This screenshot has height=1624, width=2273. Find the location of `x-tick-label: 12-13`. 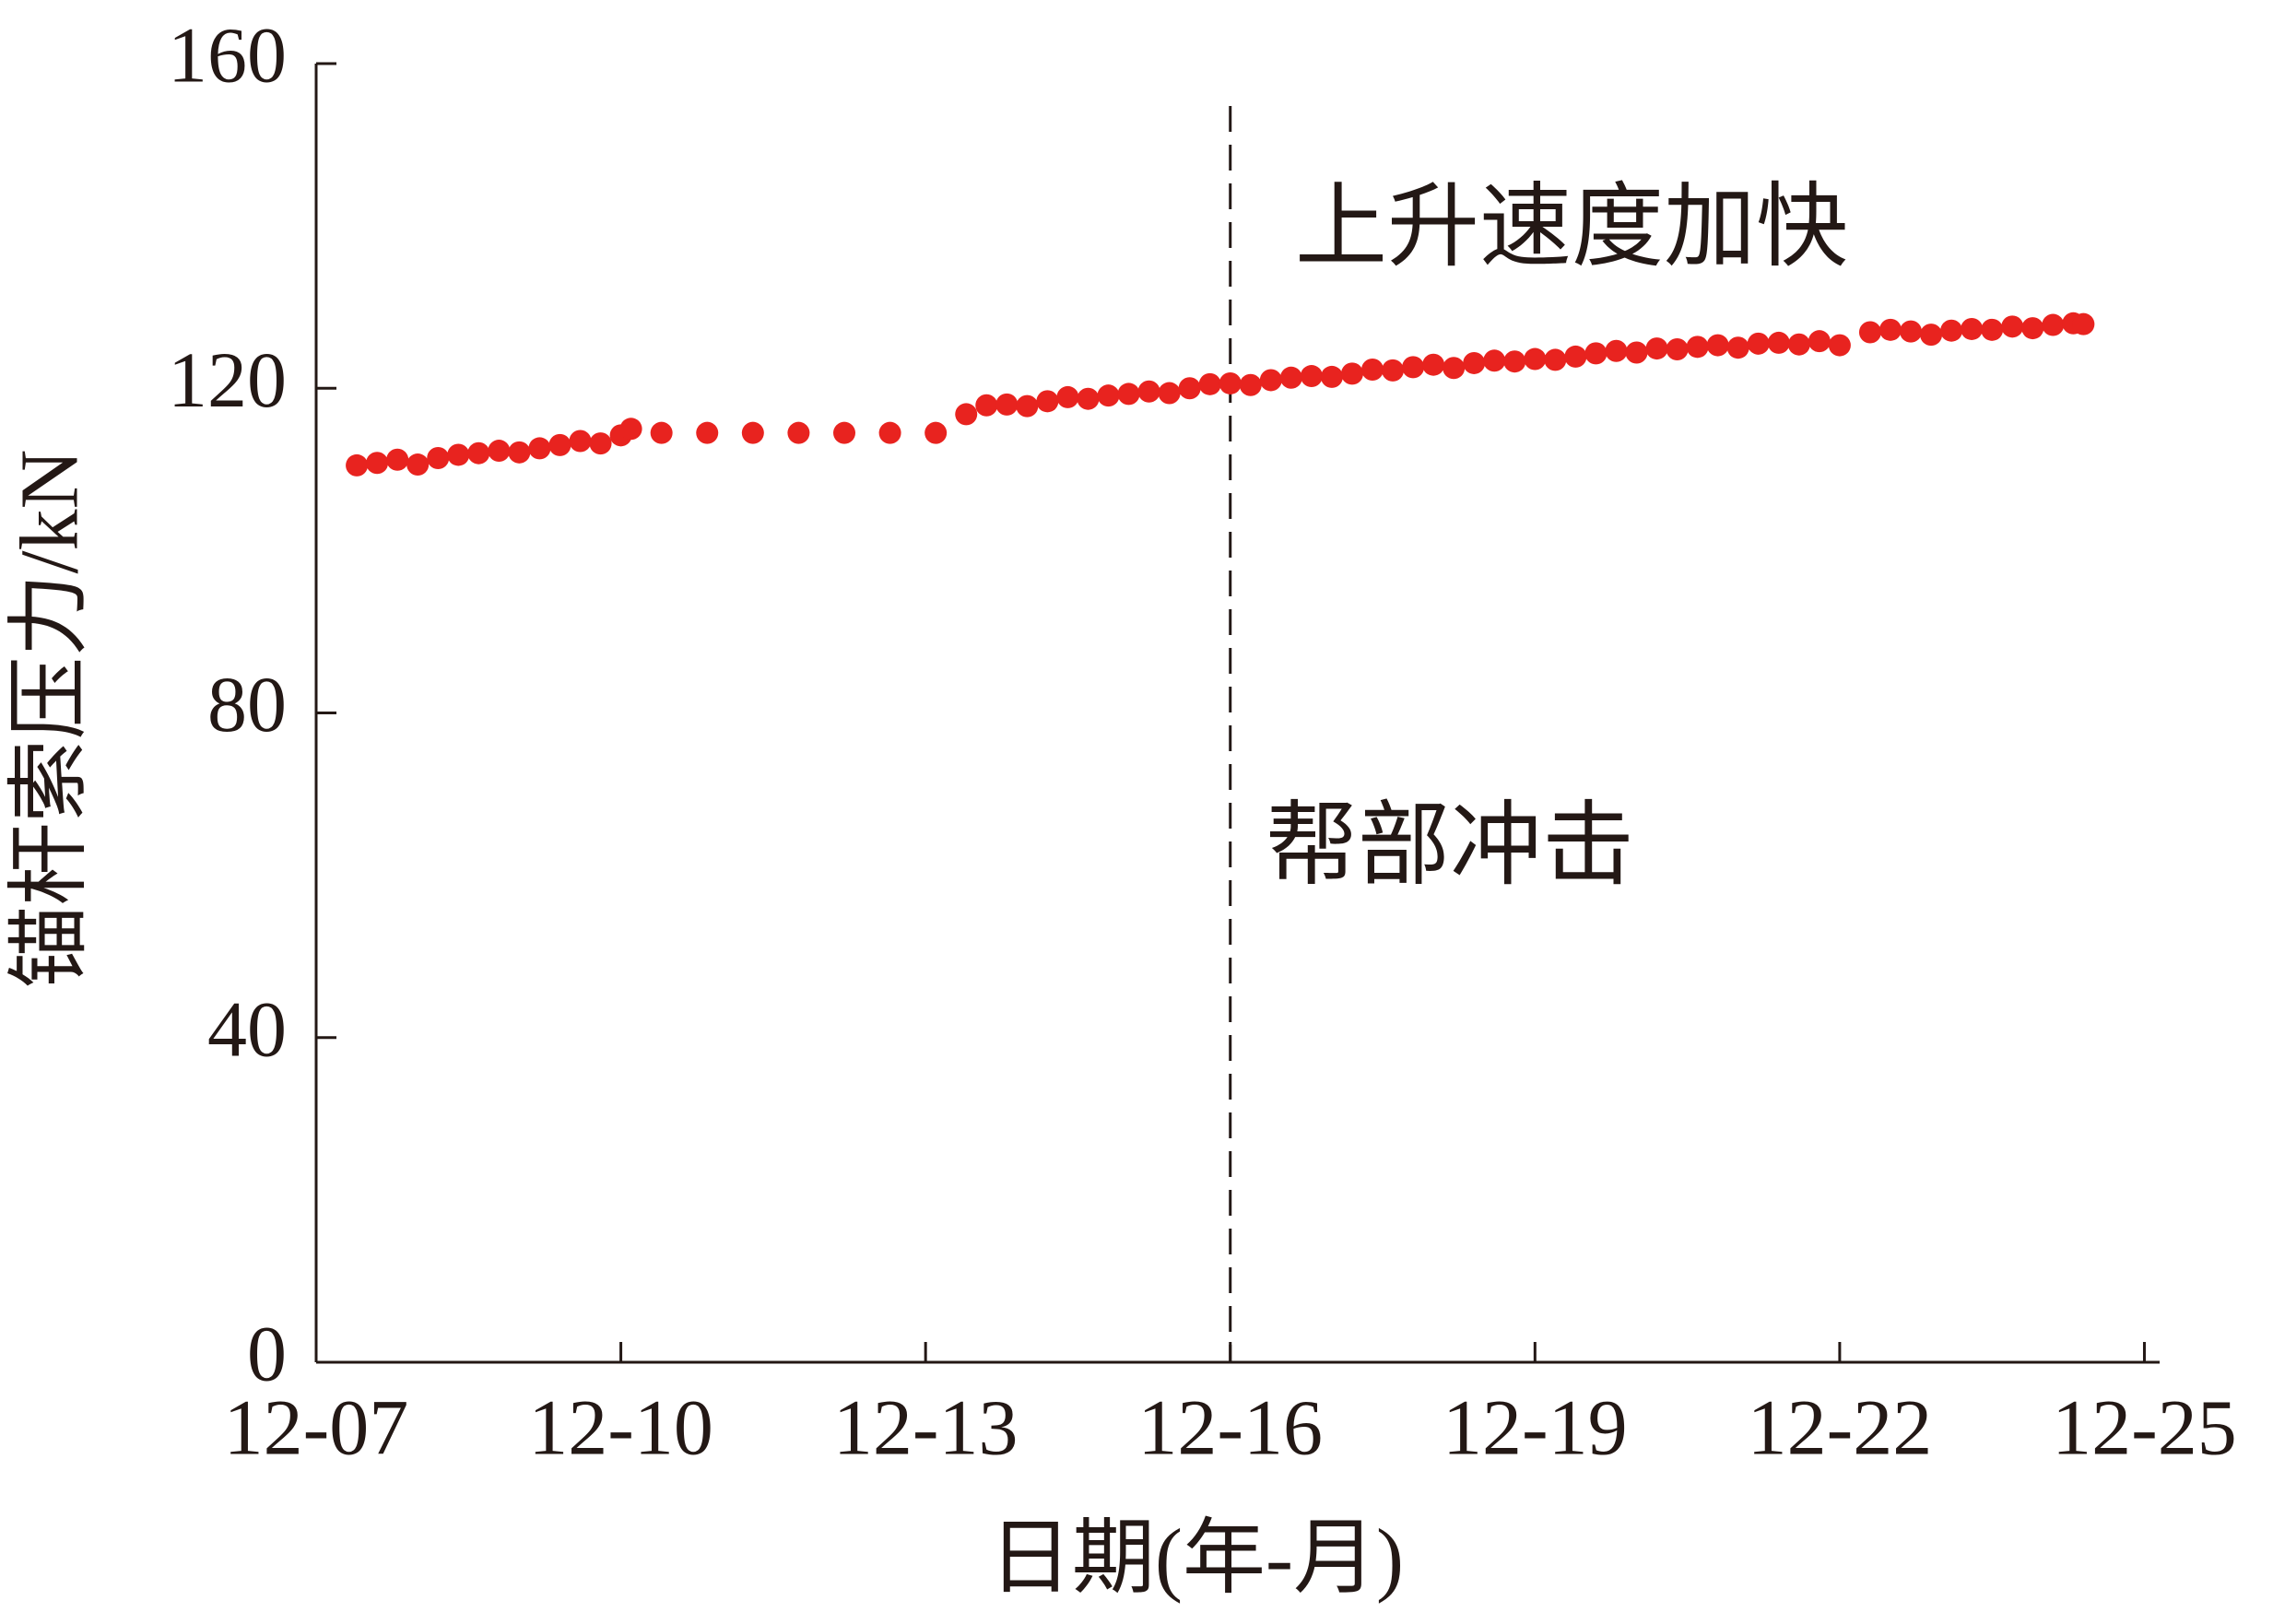

x-tick-label: 12-13 is located at coordinates (926, 1427).